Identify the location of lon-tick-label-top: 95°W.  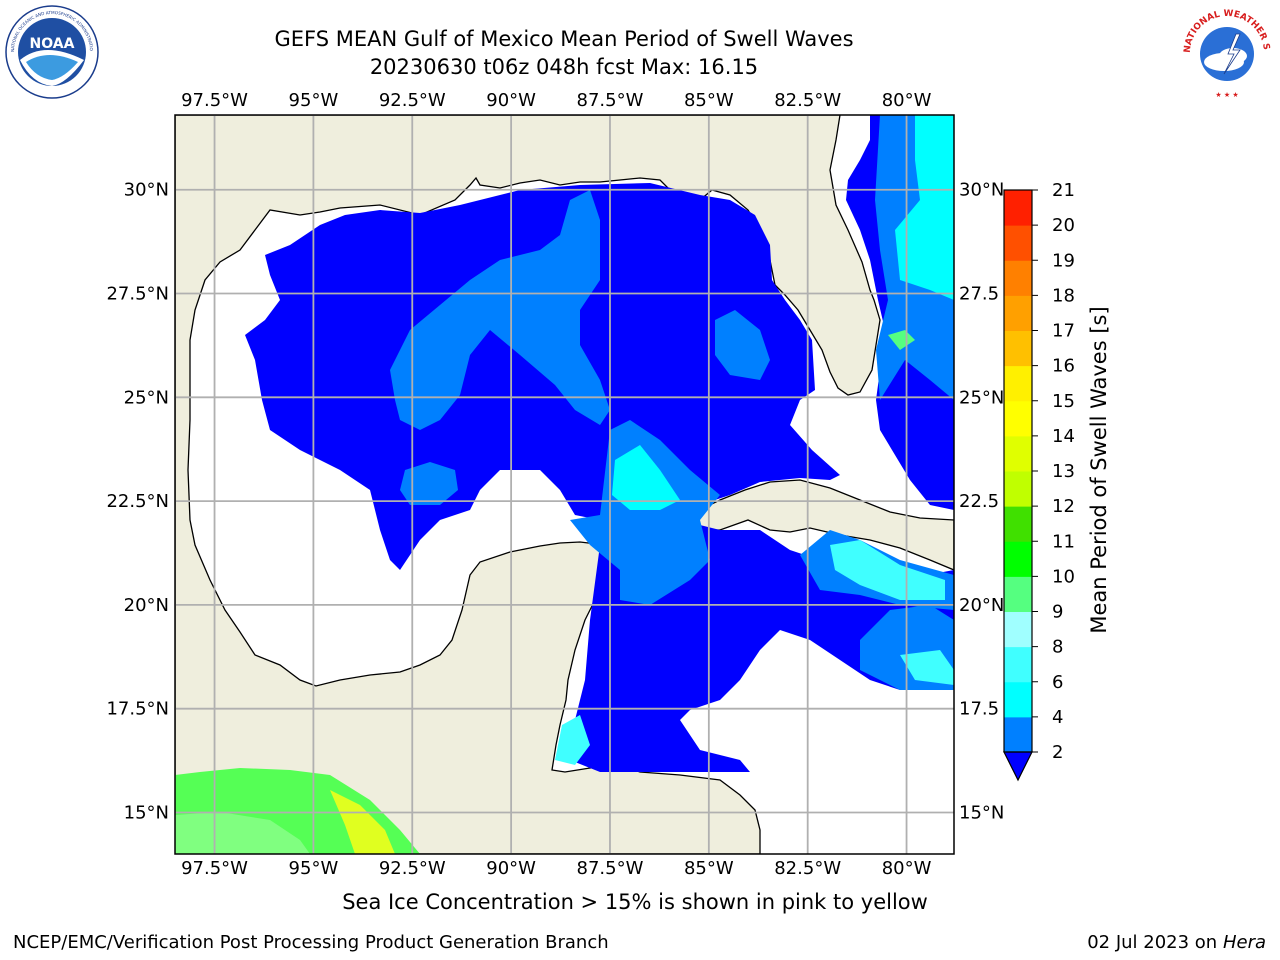
(314, 100).